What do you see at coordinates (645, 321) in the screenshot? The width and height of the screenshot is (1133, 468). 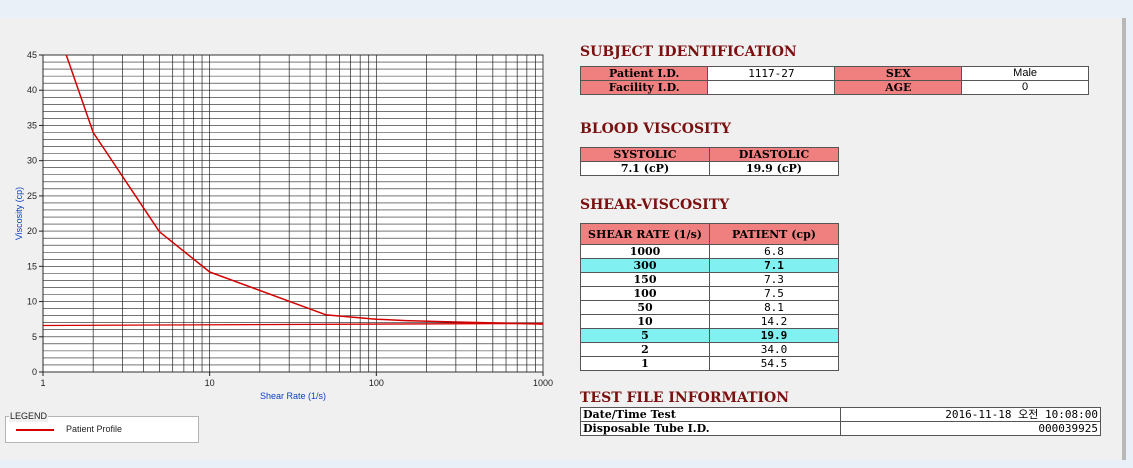 I see `shear-rate-cell: 10` at bounding box center [645, 321].